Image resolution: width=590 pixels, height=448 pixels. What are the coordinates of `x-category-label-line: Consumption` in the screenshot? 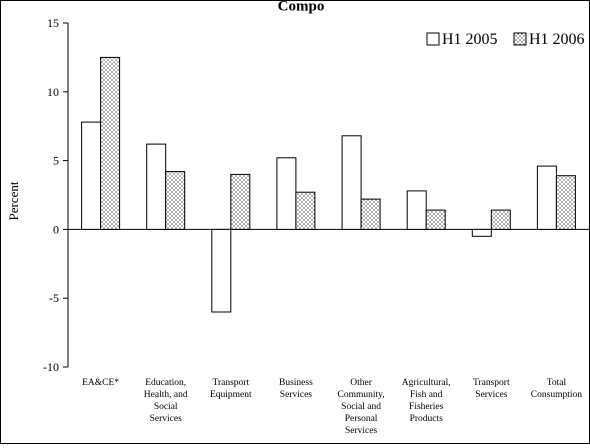 It's located at (556, 395).